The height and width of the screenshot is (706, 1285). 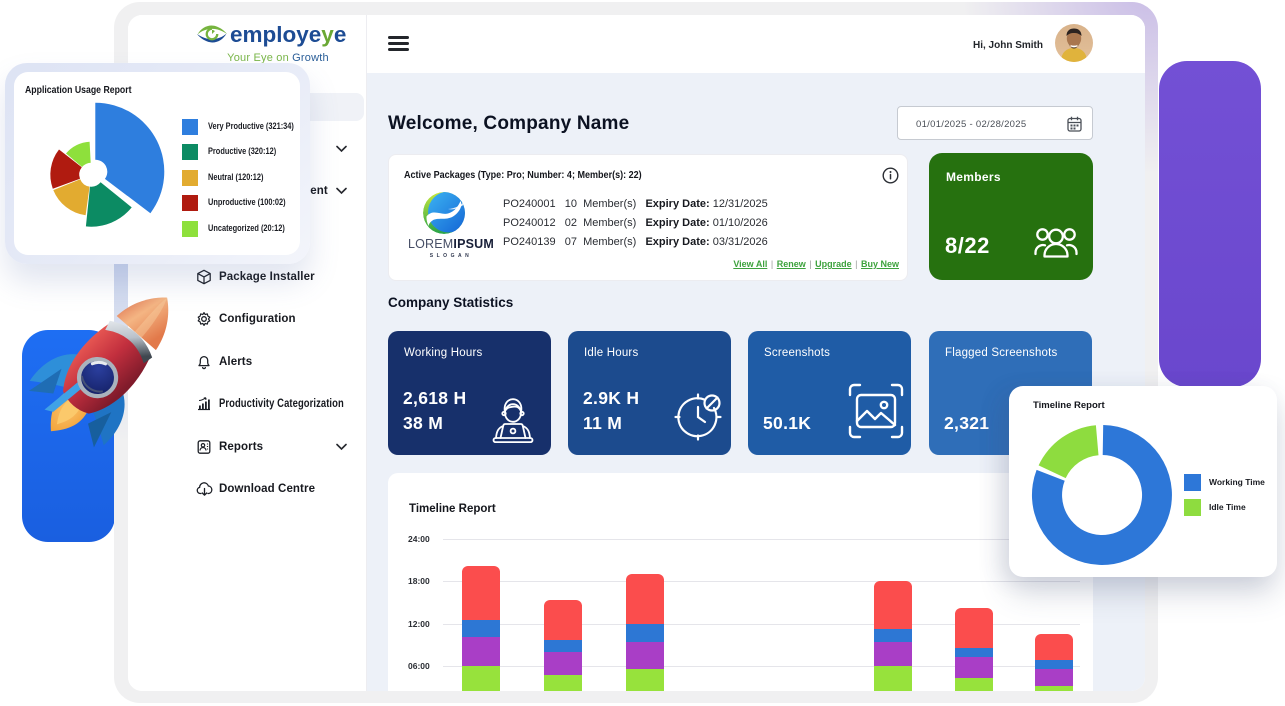 What do you see at coordinates (1227, 507) in the screenshot?
I see `svg-text: Idle Time` at bounding box center [1227, 507].